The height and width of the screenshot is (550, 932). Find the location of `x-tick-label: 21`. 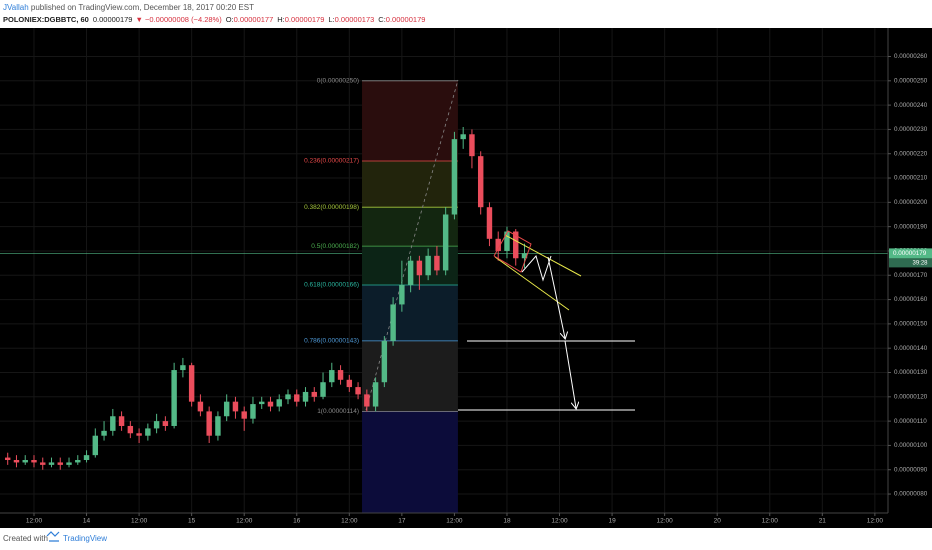

x-tick-label: 21 is located at coordinates (823, 521).